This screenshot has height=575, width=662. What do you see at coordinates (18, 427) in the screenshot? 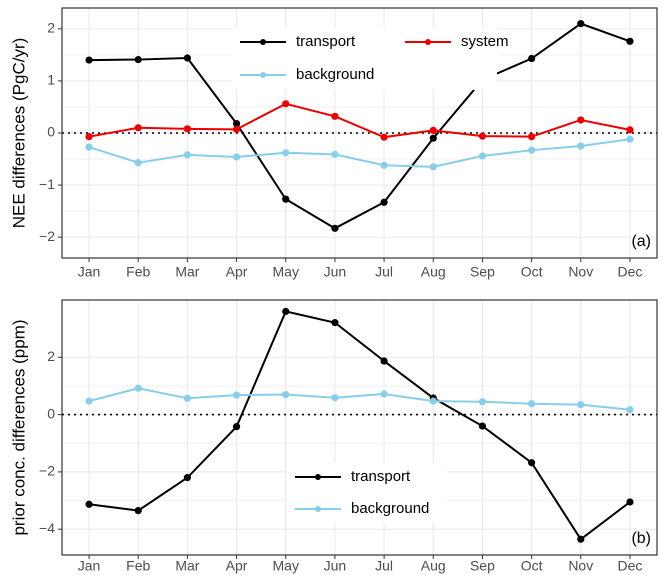
I see `y-axis-title: prior conc. differences (ppm)` at bounding box center [18, 427].